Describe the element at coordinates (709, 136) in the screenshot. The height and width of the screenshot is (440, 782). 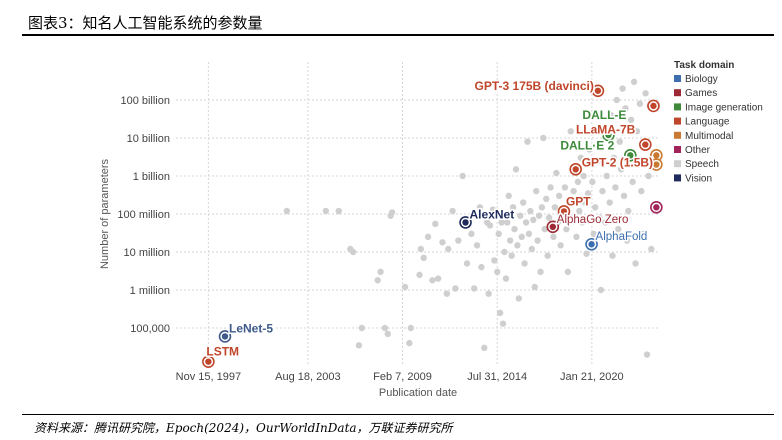
I see `legend-item-label: Multimodal` at that location.